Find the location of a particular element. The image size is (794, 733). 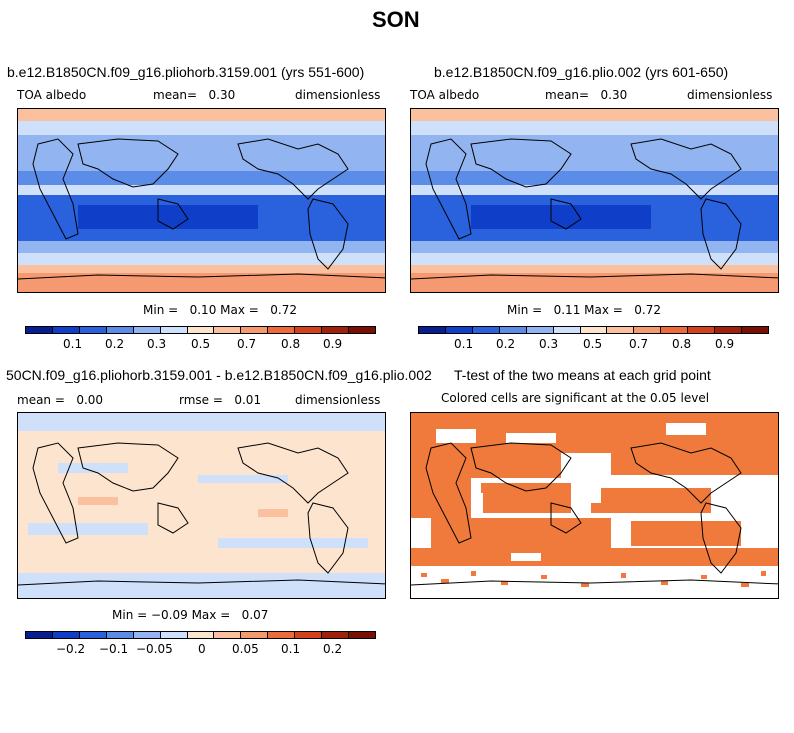

panel2-colorbar is located at coordinates (593, 330).